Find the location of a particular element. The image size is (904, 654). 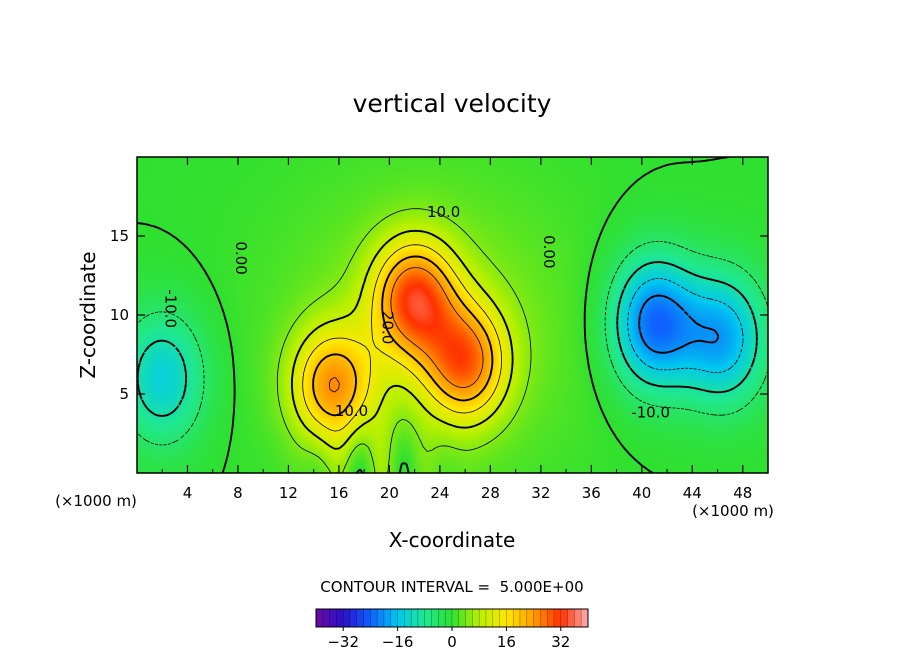

x-tick-label: 44 is located at coordinates (692, 493).